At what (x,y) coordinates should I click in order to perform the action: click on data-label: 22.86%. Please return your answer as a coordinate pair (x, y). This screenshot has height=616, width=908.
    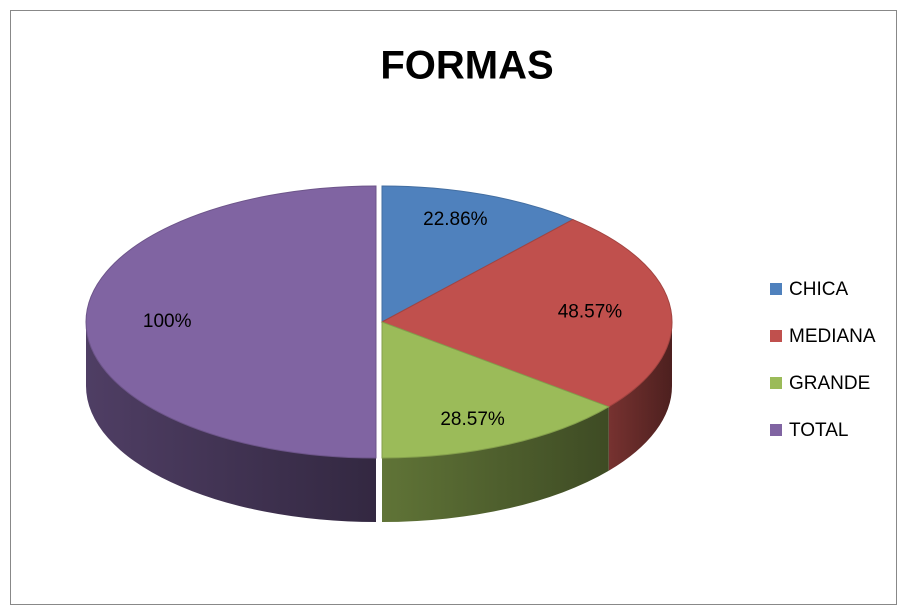
    Looking at the image, I should click on (455, 219).